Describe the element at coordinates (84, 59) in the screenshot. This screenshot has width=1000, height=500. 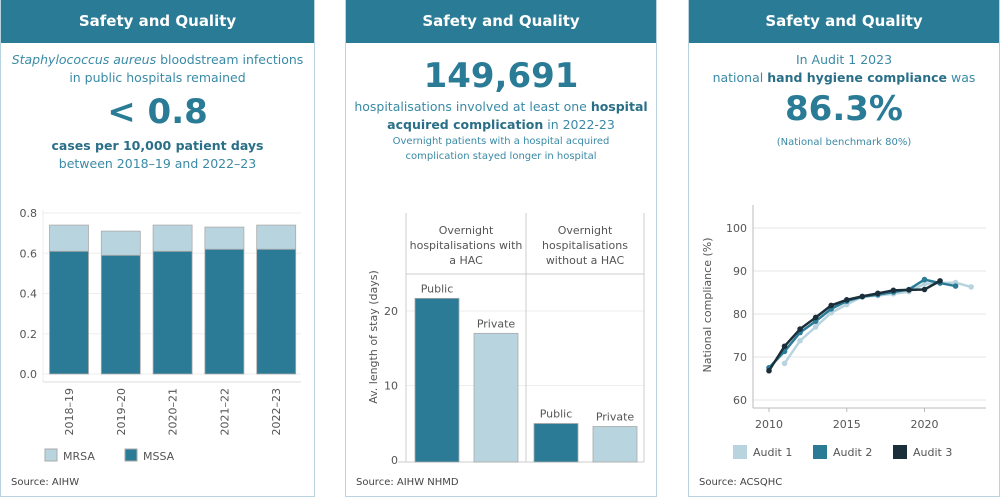
I see `organism-name: Staphylococcus aureus` at that location.